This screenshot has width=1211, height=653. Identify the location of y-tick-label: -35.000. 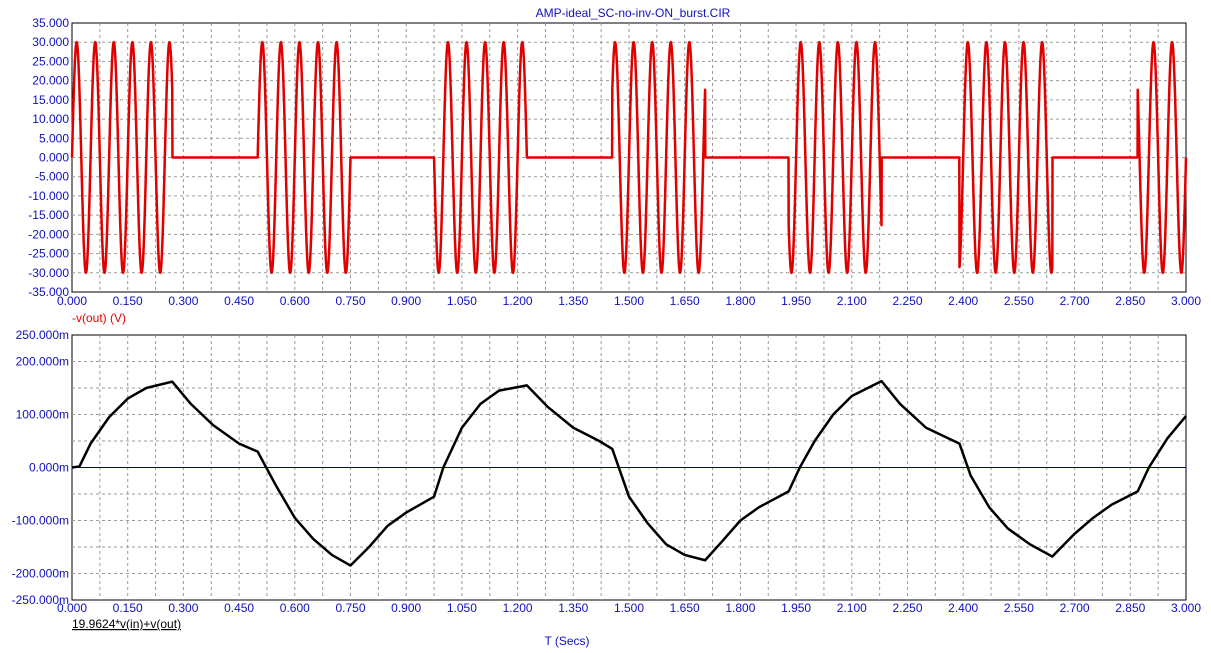
(48, 292).